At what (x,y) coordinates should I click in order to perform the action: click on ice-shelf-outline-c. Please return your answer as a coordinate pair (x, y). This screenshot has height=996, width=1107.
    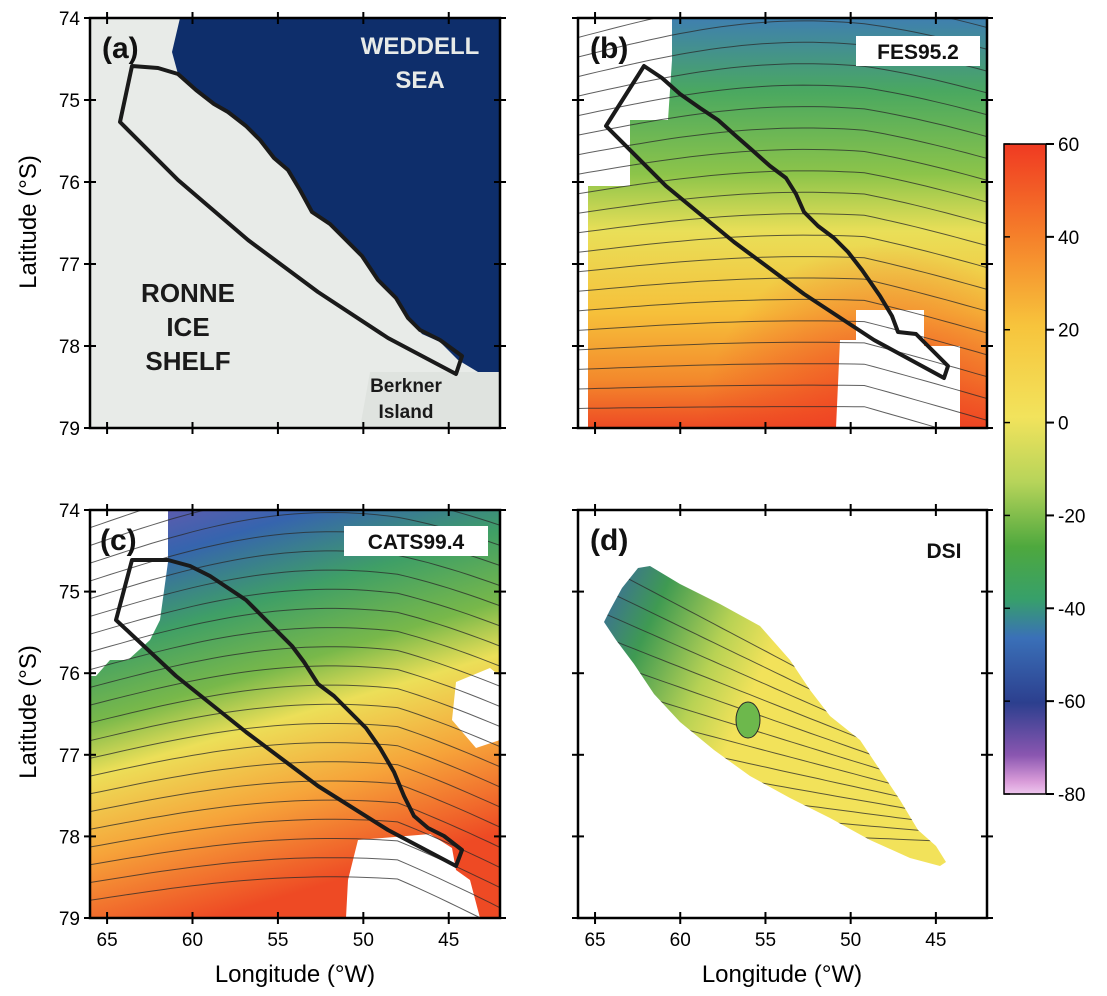
    Looking at the image, I should click on (289, 713).